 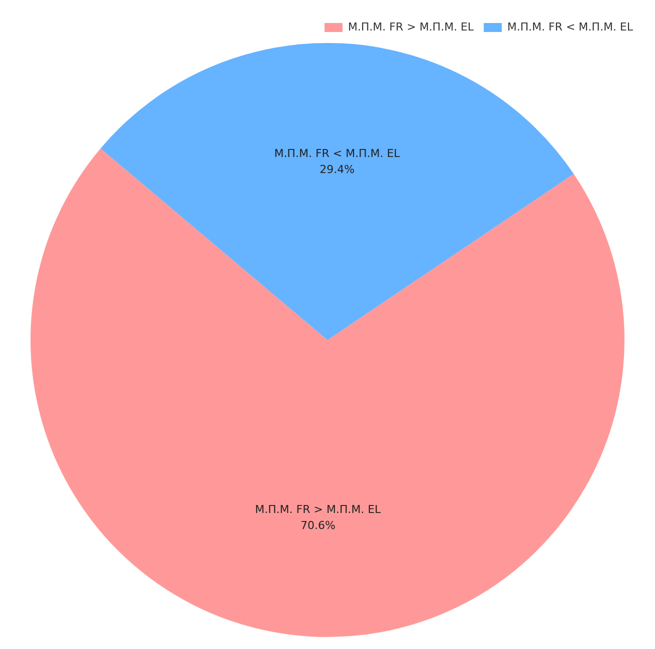 I want to click on legend-label: Μ.Π.Μ. FR > Μ.Π.Μ. EL, so click(x=411, y=27).